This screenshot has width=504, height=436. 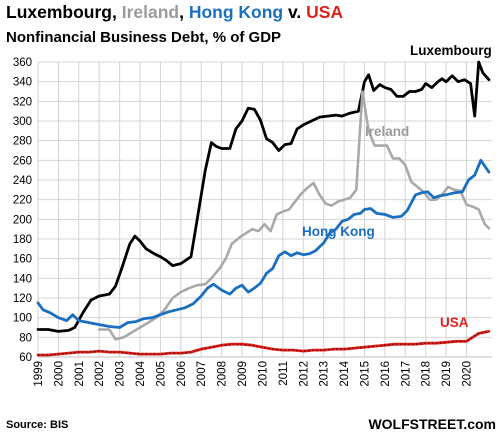 What do you see at coordinates (22, 63) in the screenshot?
I see `y-tick-label: 360` at bounding box center [22, 63].